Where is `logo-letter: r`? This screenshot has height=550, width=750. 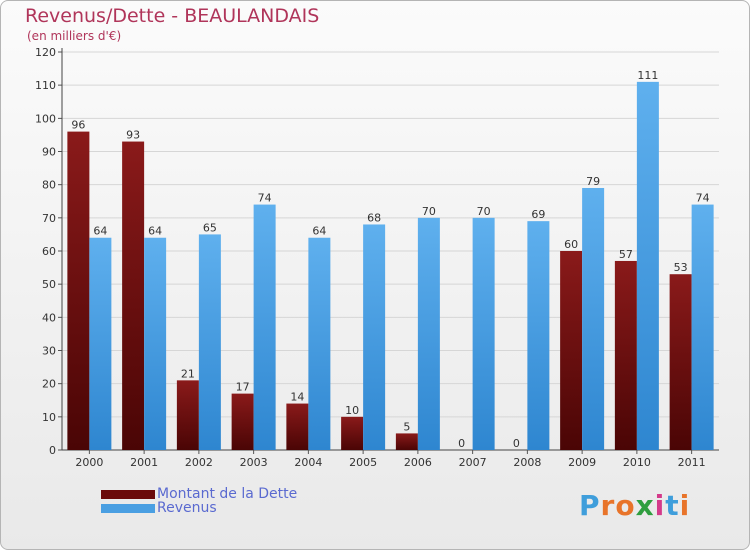
logo-letter: r is located at coordinates (608, 505).